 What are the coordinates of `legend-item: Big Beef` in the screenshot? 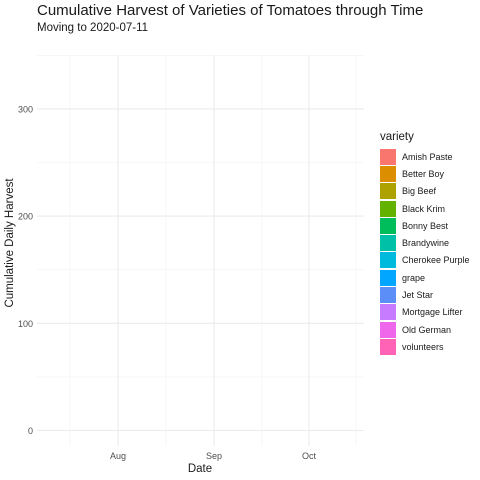 It's located at (425, 191).